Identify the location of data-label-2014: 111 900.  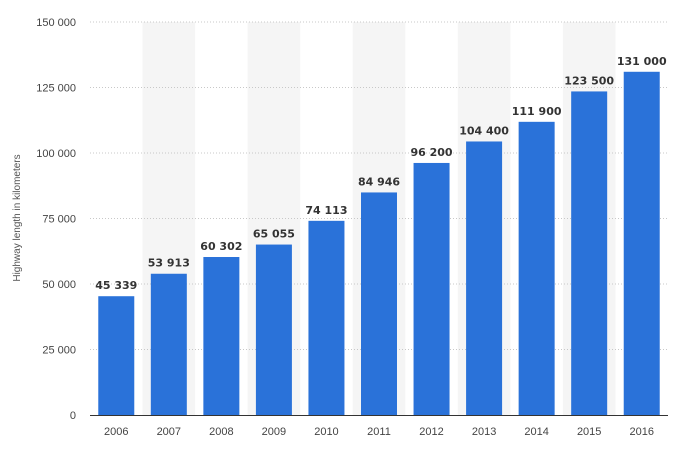
(537, 111).